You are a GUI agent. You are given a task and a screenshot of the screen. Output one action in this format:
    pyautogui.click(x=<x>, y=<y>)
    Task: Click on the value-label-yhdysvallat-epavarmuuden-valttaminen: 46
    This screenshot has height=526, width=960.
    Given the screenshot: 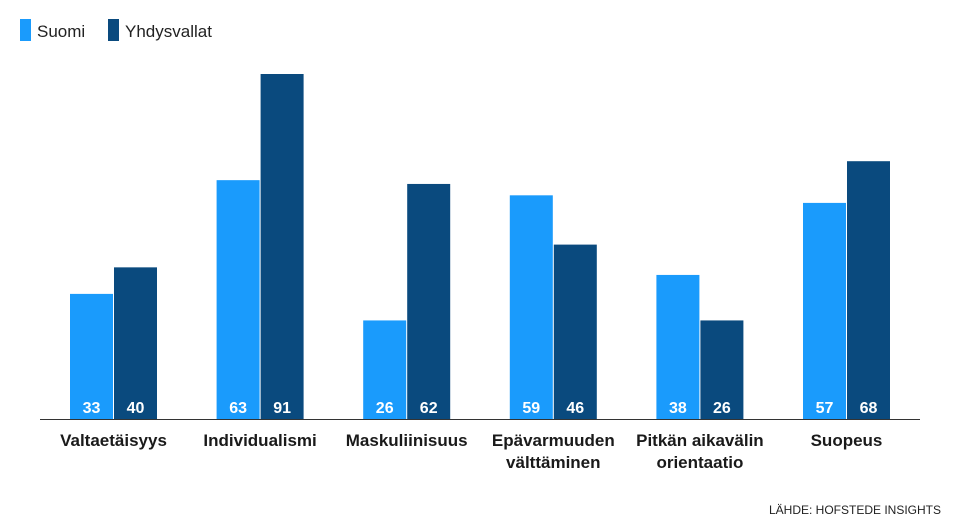 What is the action you would take?
    pyautogui.click(x=575, y=408)
    